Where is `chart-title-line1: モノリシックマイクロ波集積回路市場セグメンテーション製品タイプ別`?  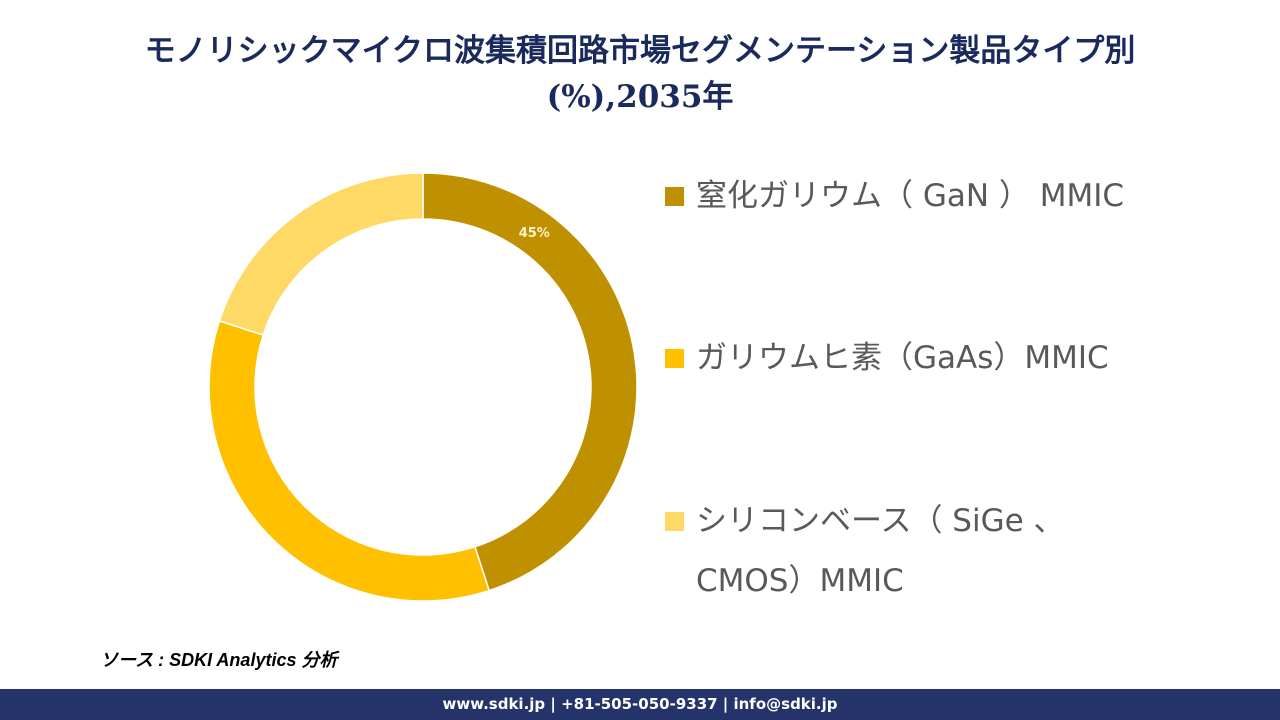 chart-title-line1: モノリシックマイクロ波集積回路市場セグメンテーション製品タイプ別 is located at coordinates (640, 51).